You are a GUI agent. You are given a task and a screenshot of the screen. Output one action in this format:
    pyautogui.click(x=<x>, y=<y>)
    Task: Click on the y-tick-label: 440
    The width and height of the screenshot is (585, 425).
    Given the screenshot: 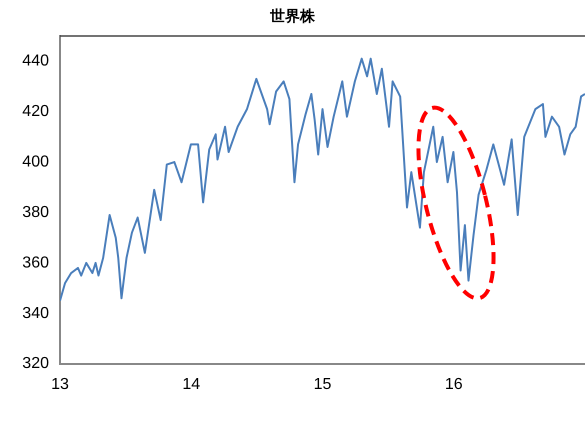 What is the action you would take?
    pyautogui.click(x=36, y=61)
    